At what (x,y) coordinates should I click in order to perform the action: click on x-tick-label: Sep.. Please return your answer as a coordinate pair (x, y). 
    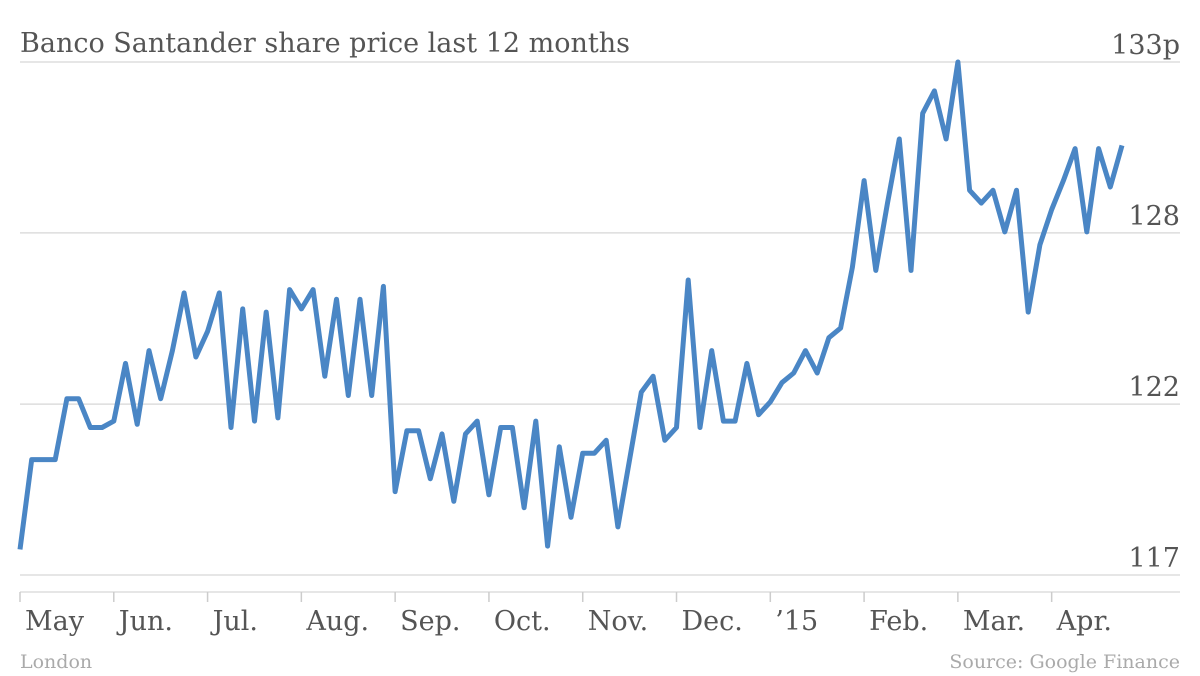
    Looking at the image, I should click on (430, 621).